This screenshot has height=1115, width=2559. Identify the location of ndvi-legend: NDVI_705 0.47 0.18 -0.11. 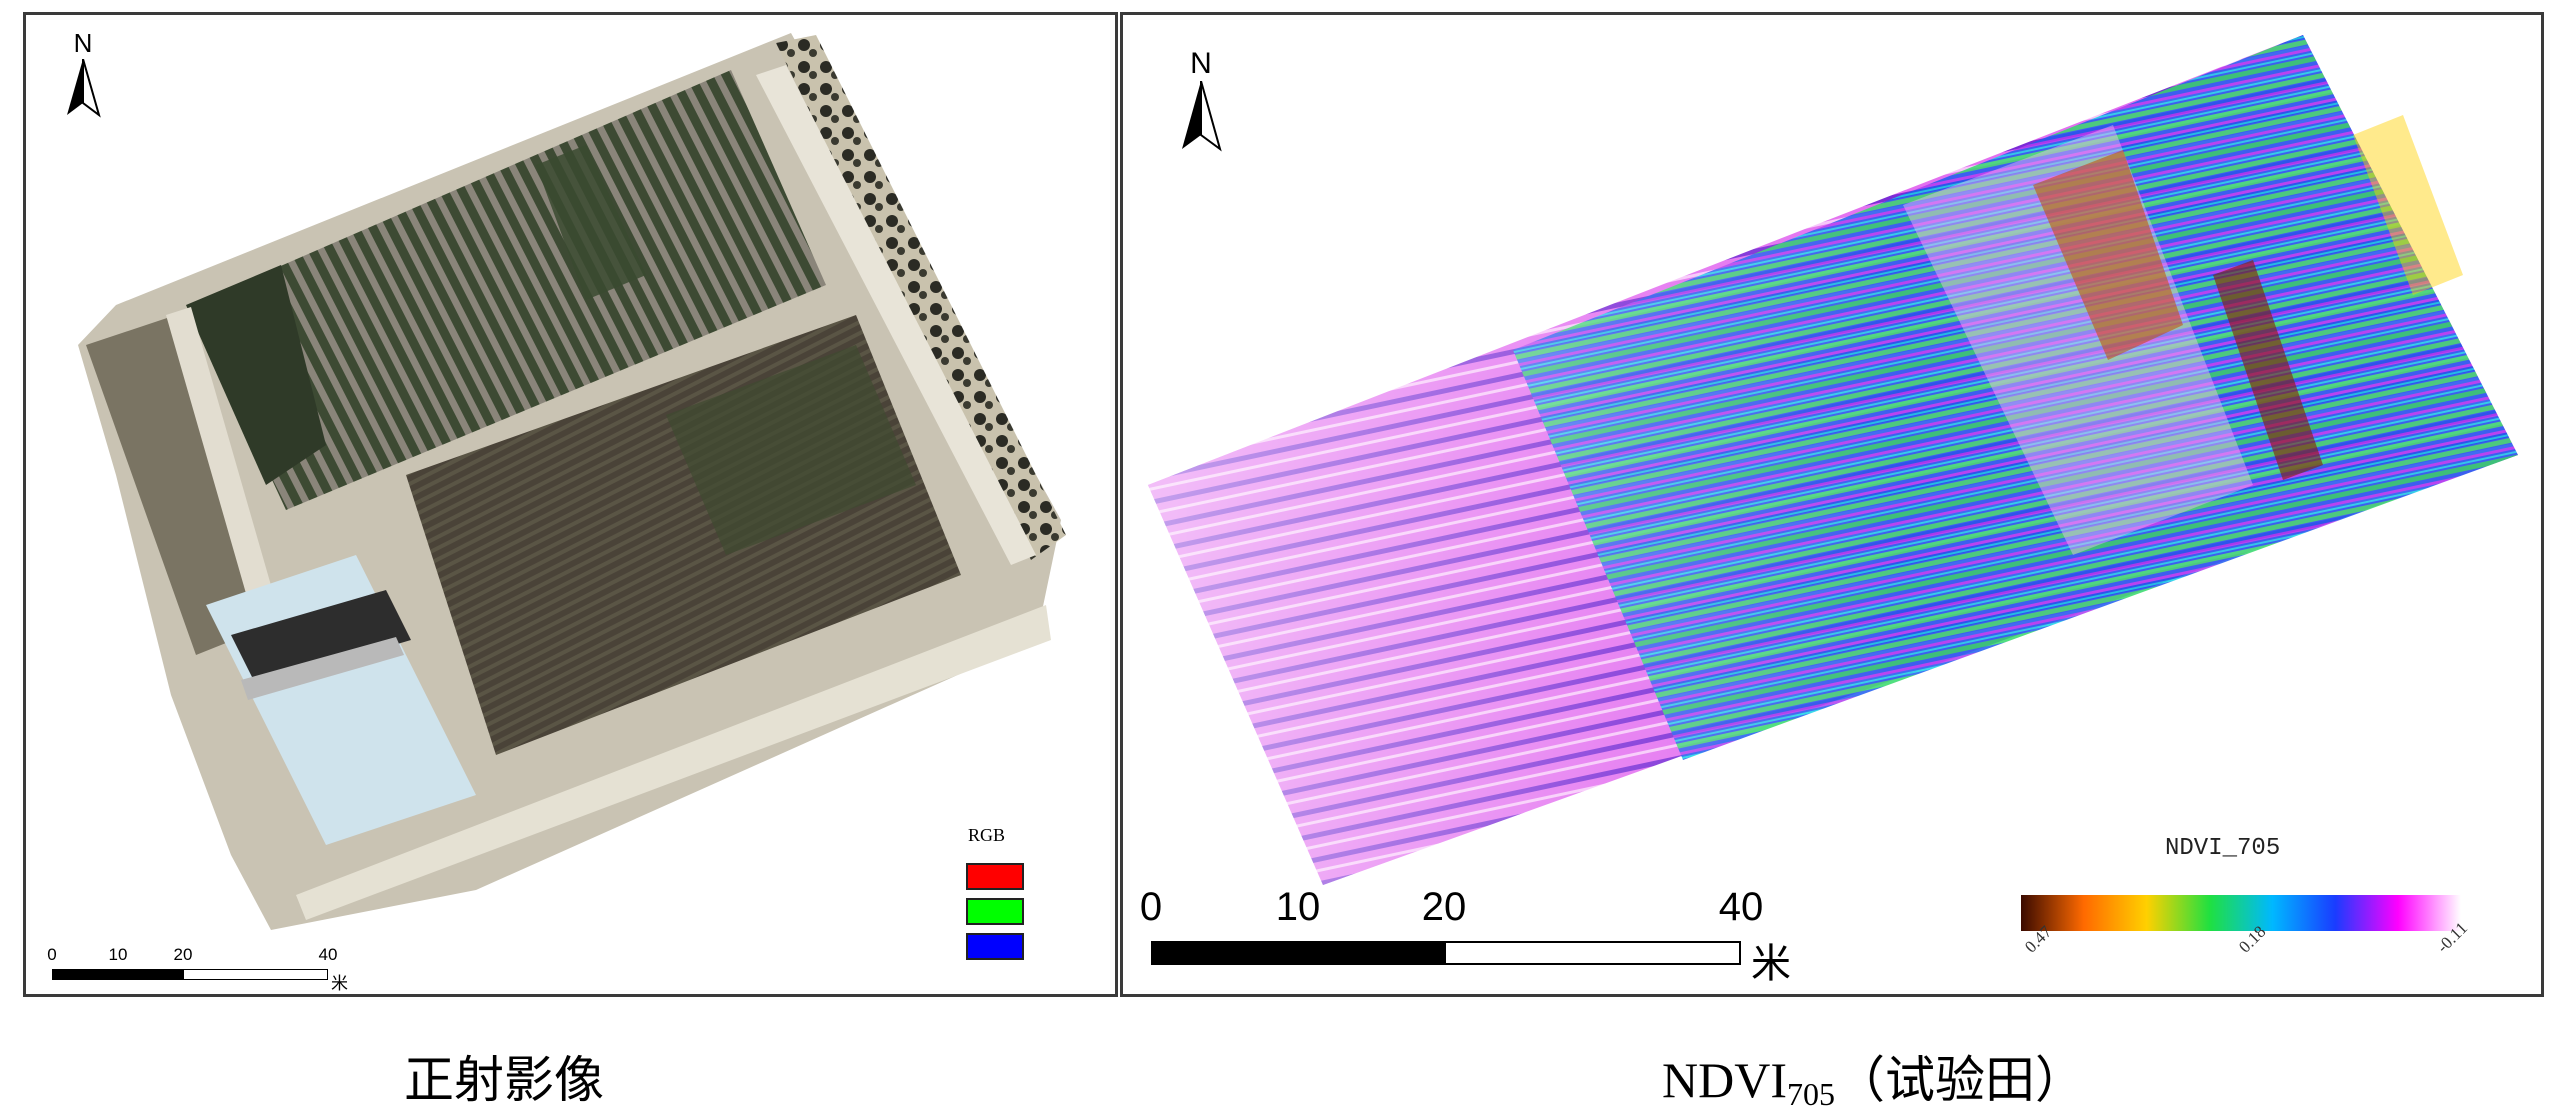
(2248, 914).